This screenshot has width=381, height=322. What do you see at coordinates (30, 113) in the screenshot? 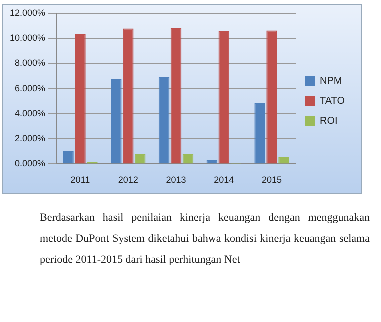
I see `y-tick-label: 4.000%` at bounding box center [30, 113].